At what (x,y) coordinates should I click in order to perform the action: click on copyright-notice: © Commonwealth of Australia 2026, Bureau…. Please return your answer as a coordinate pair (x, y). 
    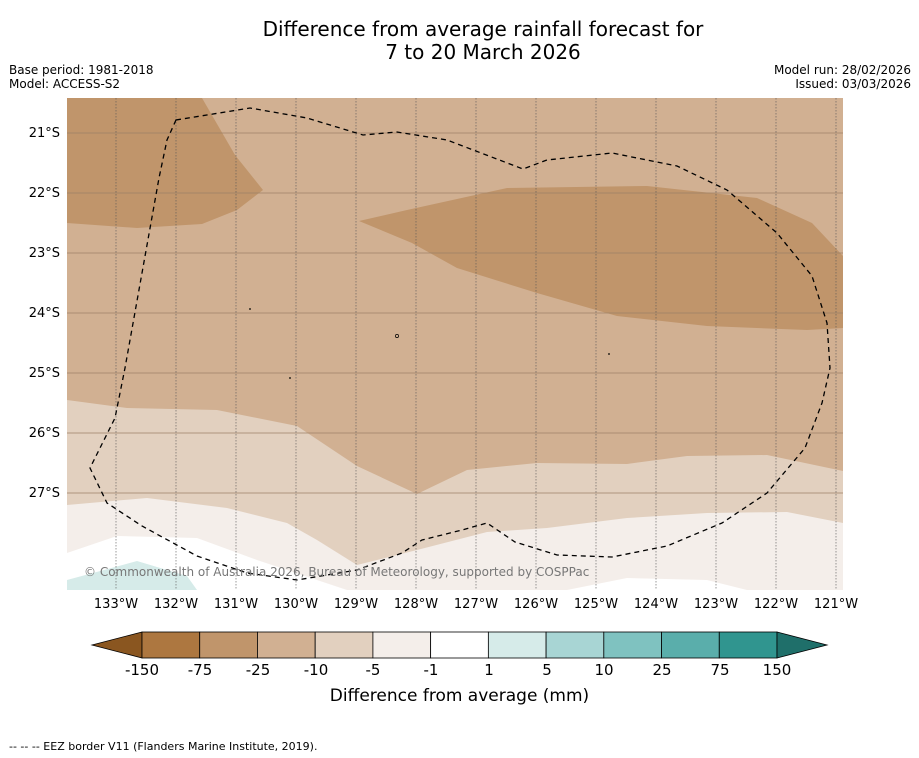
    Looking at the image, I should click on (337, 572).